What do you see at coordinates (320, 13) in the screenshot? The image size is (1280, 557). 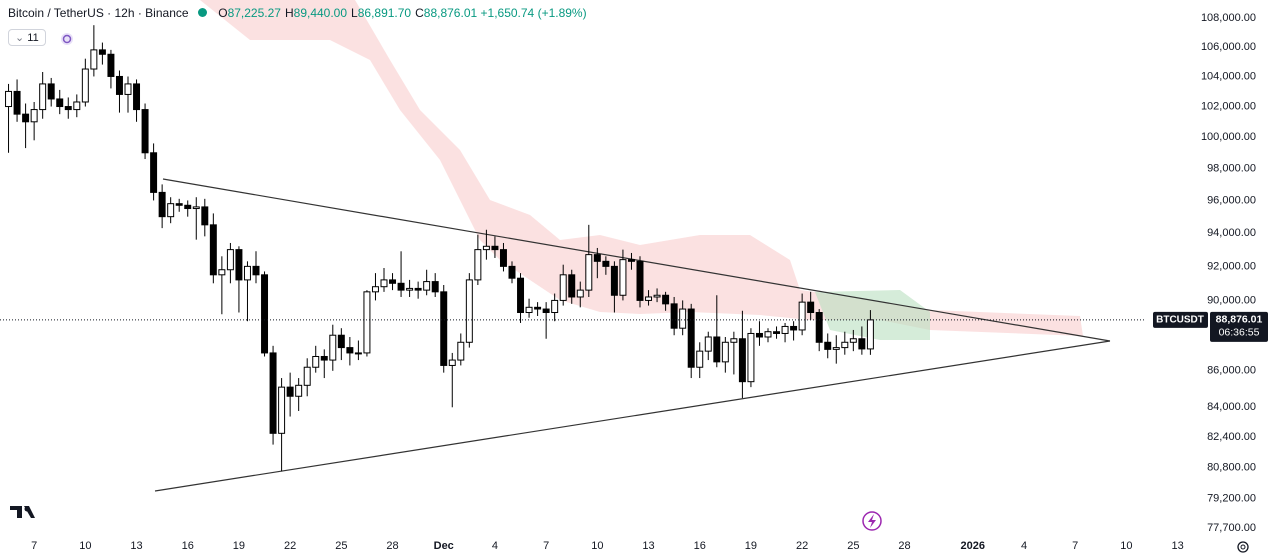 I see `ohlc-value: 89,440.00` at bounding box center [320, 13].